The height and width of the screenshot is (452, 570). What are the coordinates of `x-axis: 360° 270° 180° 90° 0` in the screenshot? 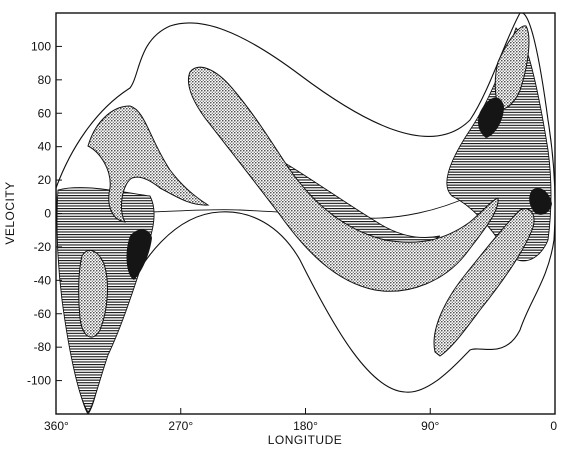 It's located at (300, 420).